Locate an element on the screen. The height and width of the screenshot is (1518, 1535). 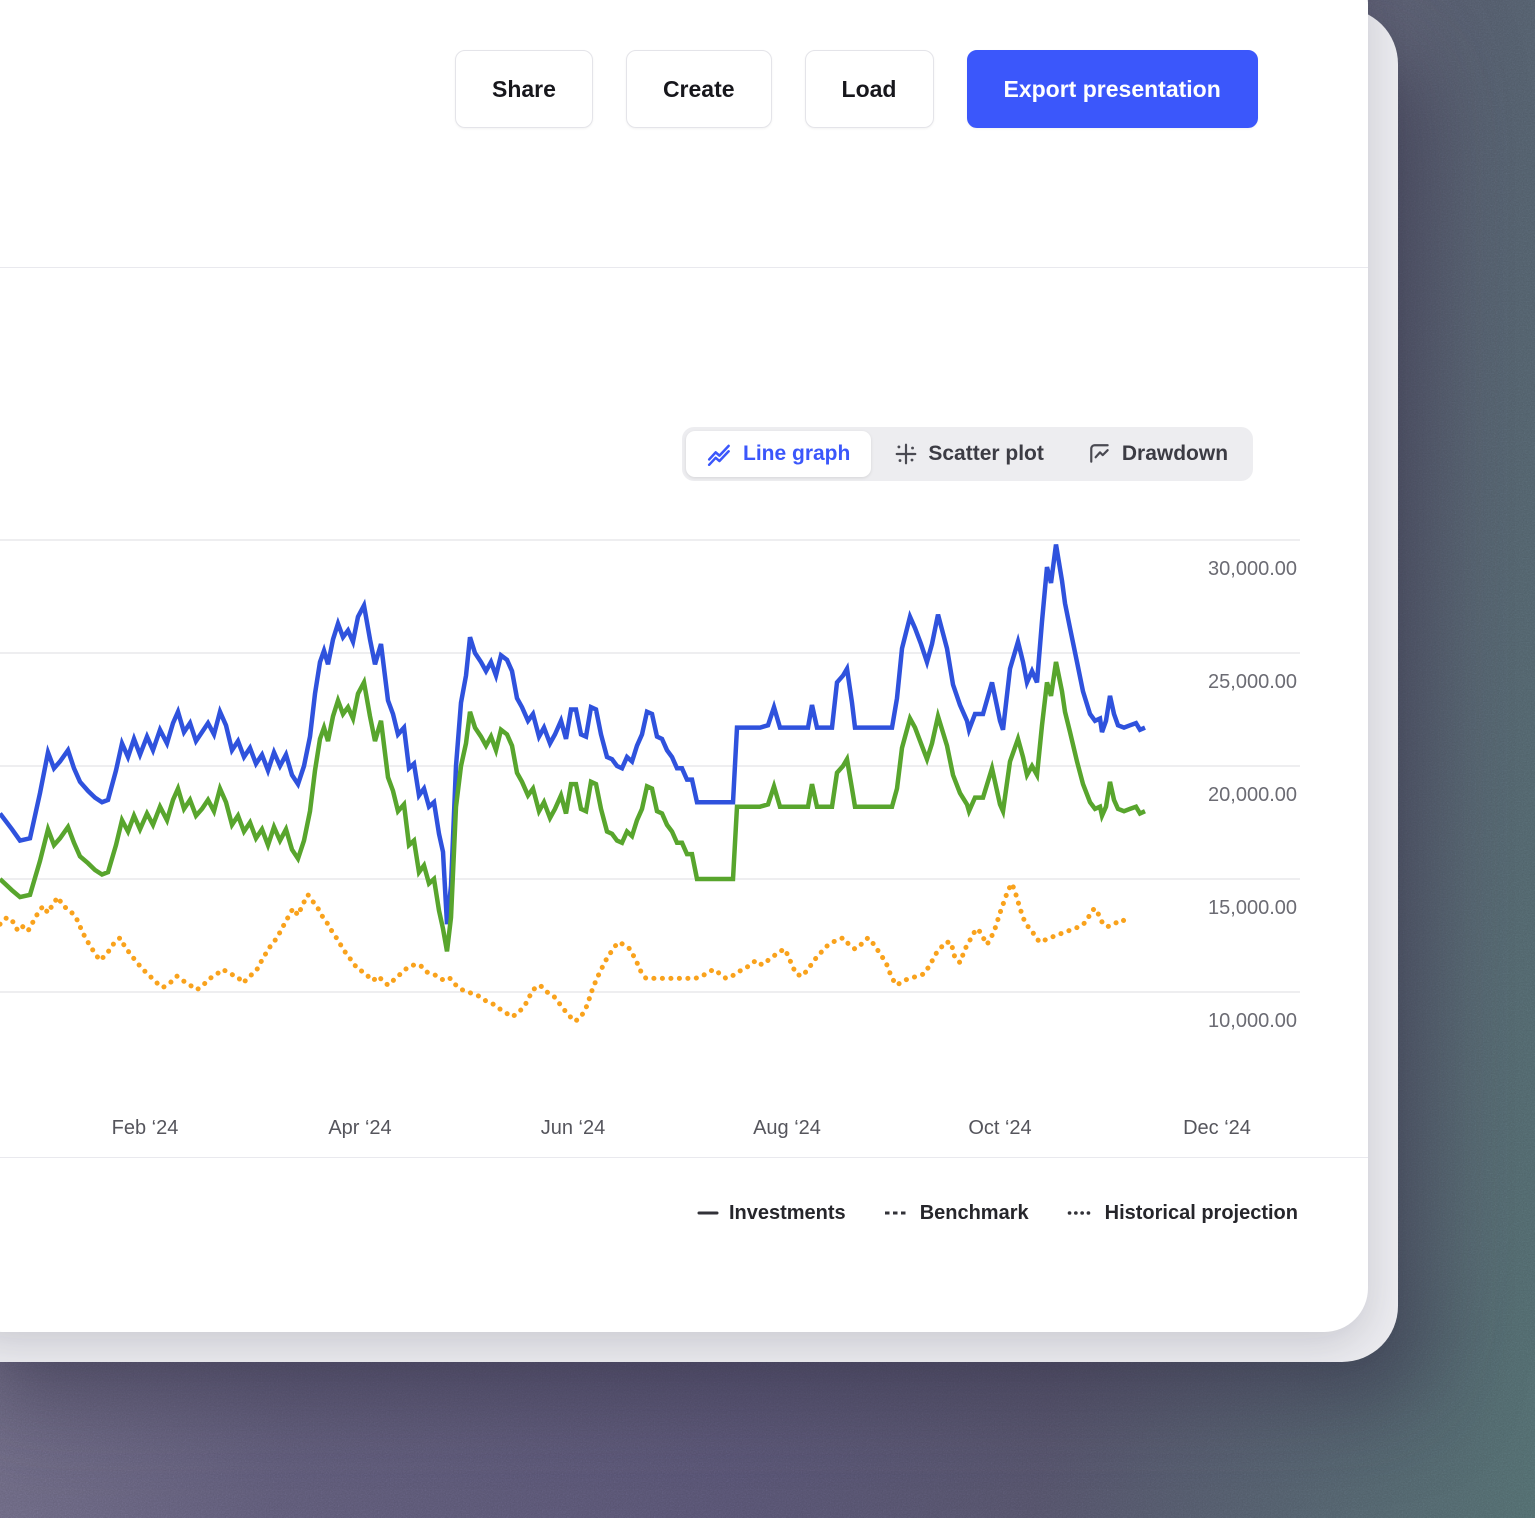
x-tick-jun: Jun ‘24 is located at coordinates (573, 1128).